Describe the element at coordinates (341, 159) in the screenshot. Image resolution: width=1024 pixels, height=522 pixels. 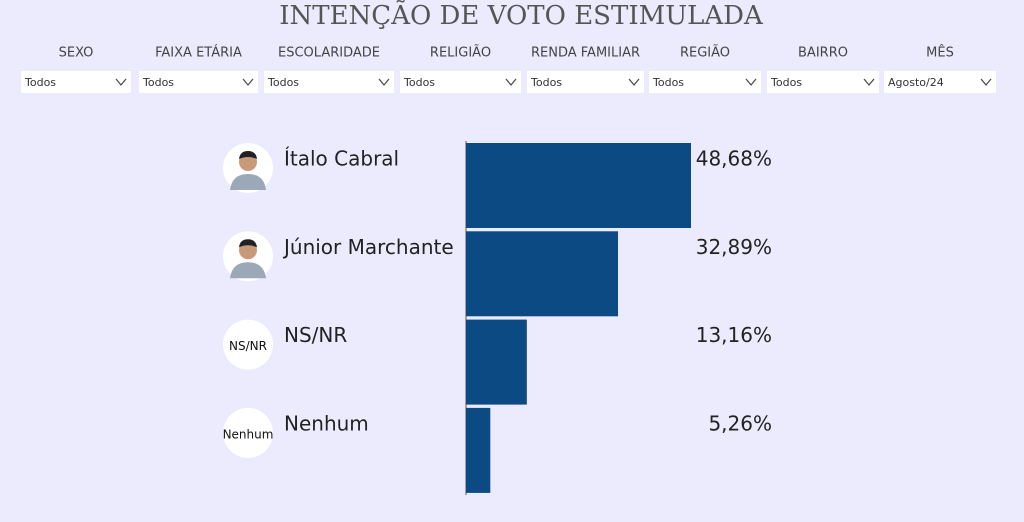
I see `category-label: Ítalo Cabral` at that location.